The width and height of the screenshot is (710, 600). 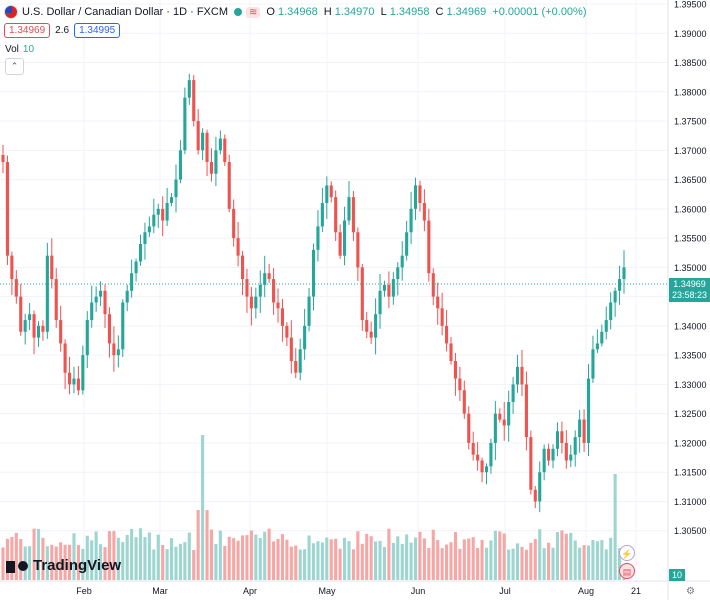 What do you see at coordinates (539, 12) in the screenshot?
I see `change-value: +0.00001 (+0.00%)` at bounding box center [539, 12].